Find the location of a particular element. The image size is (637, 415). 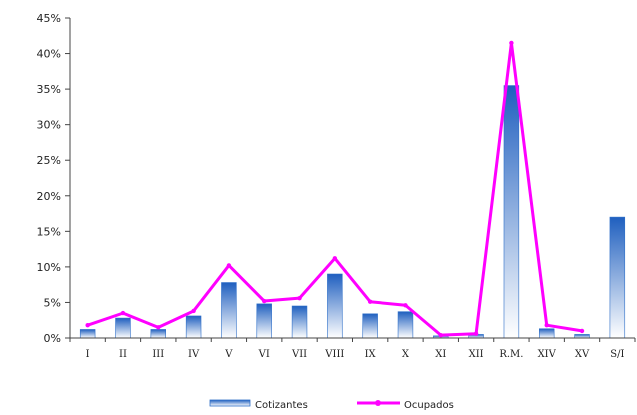

bar-cotizantes-r-m- is located at coordinates (511, 212).